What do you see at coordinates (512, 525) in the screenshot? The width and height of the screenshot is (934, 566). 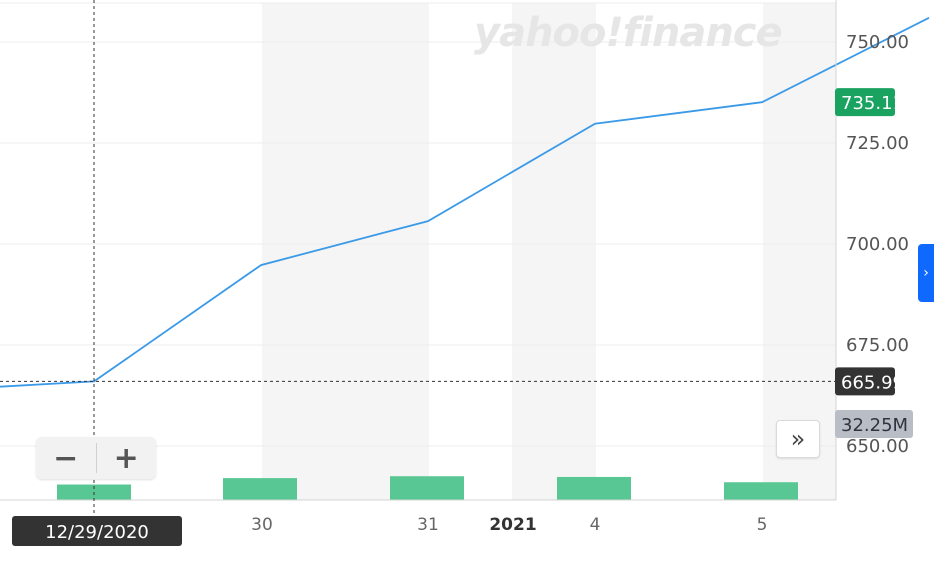 I see `x-tick-label-2: 2021` at bounding box center [512, 525].